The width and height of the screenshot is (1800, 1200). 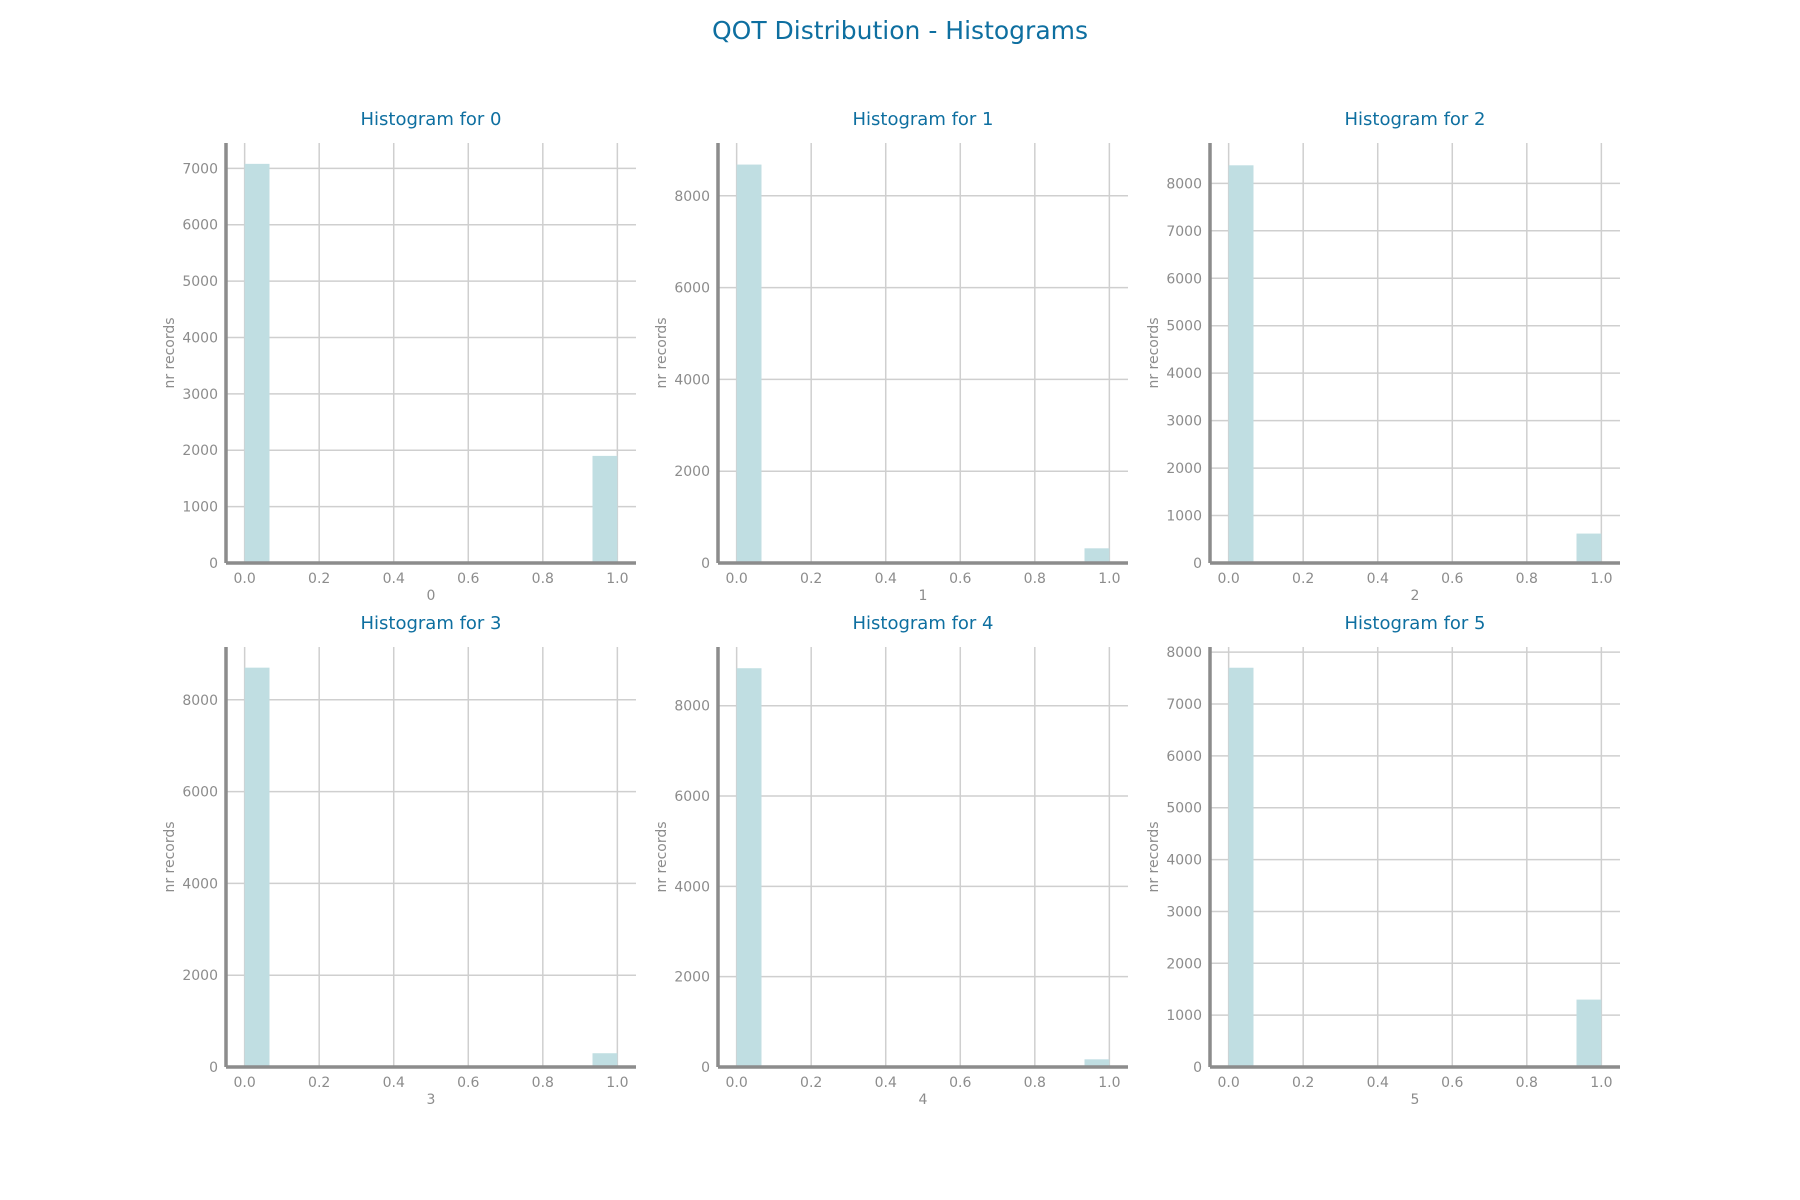 I want to click on x-axis-label: 3, so click(x=431, y=1100).